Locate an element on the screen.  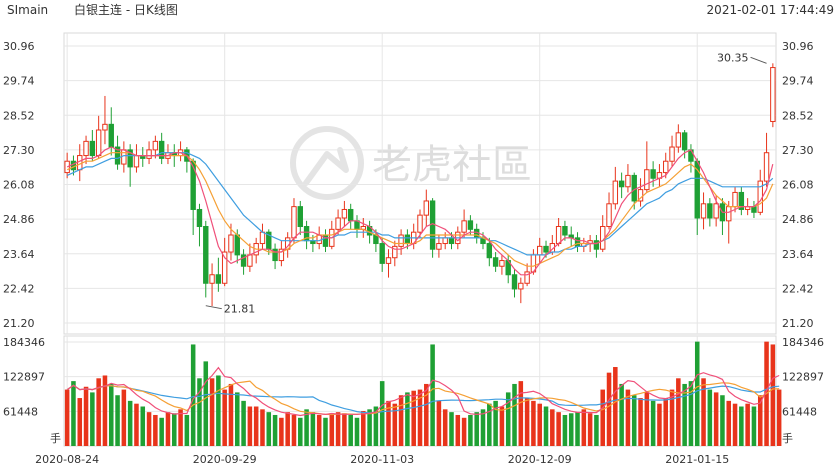
low-marker-line is located at coordinates (213, 307).